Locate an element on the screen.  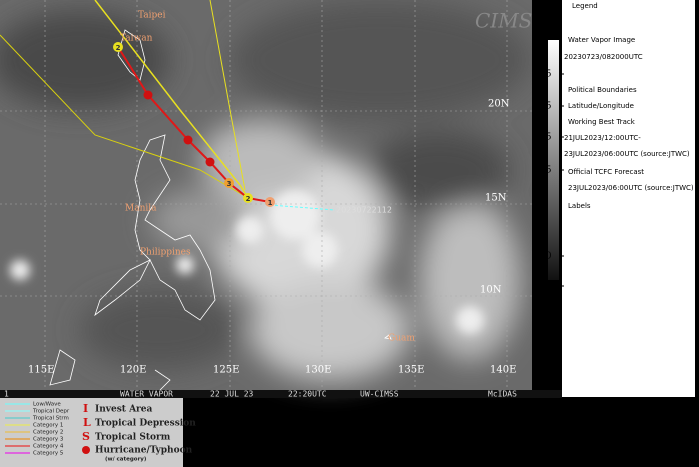
colorbar-label: -10 is located at coordinates (544, 287).